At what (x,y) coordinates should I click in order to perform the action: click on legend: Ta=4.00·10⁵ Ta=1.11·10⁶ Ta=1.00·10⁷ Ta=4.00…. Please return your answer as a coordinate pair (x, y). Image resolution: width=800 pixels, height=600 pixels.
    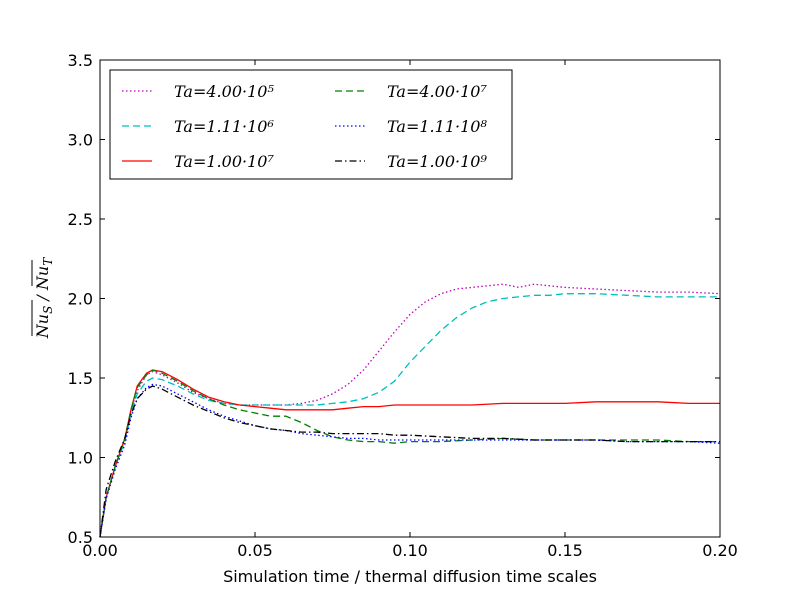
    Looking at the image, I should click on (311, 124).